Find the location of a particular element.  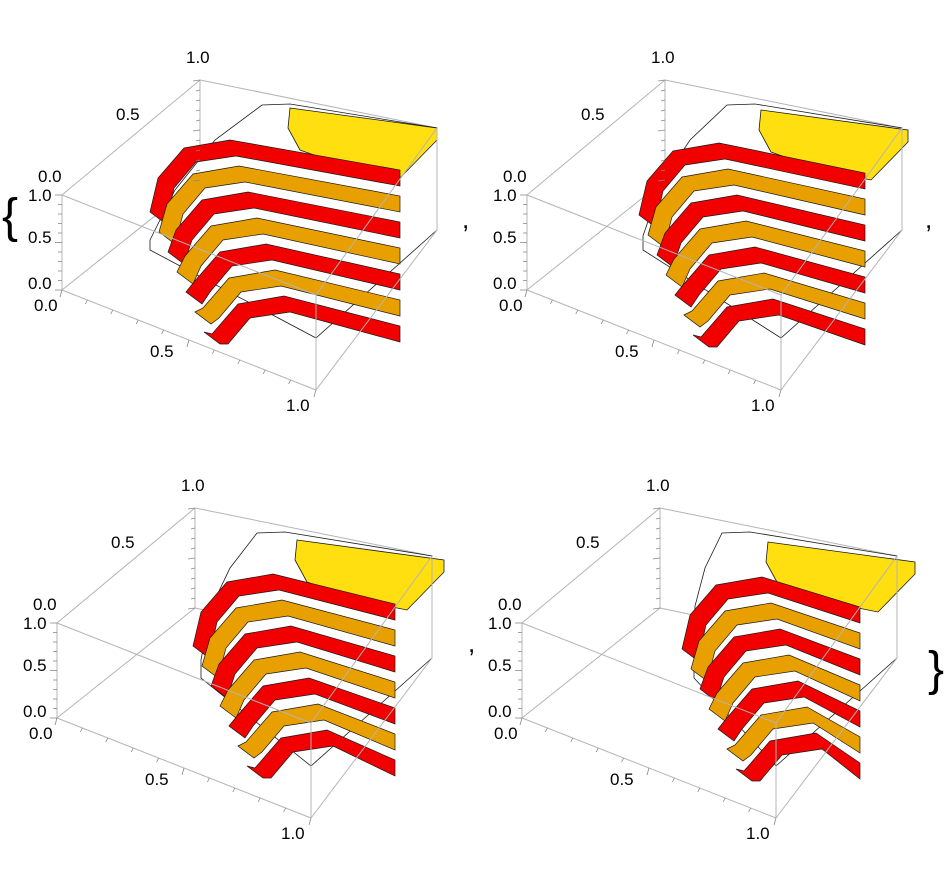

list-close-brace: } is located at coordinates (936, 669).